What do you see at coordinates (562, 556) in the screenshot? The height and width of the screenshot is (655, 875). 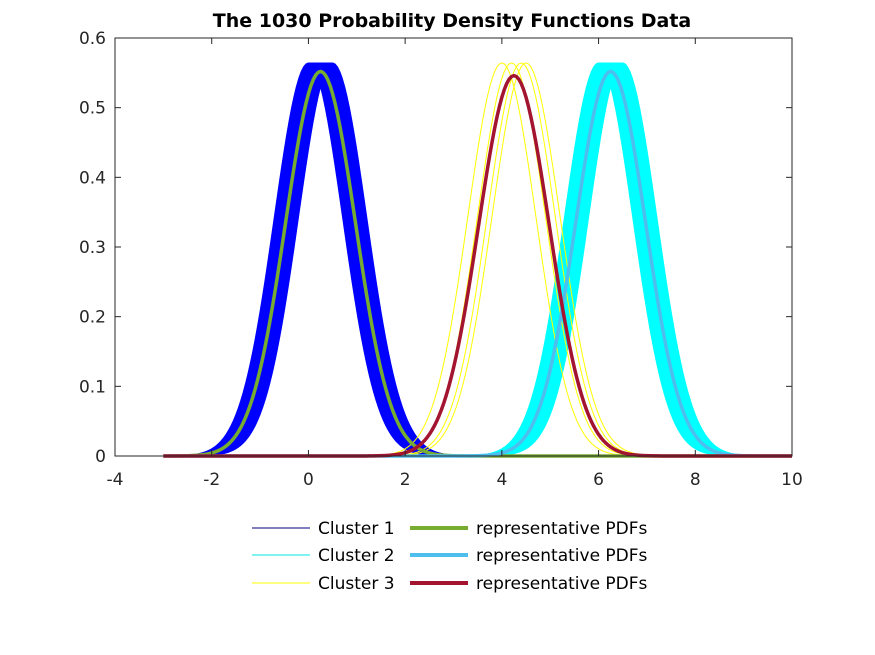 I see `legend-representative-2-label: representative PDFs` at bounding box center [562, 556].